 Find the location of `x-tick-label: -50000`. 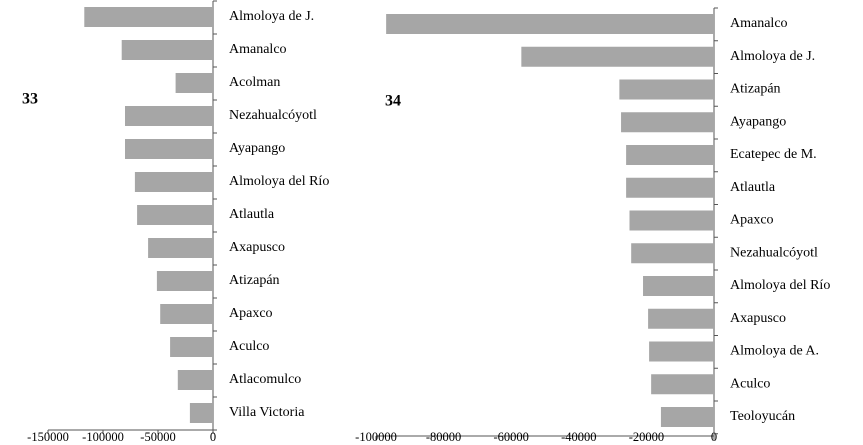

x-tick-label: -50000 is located at coordinates (157, 437).